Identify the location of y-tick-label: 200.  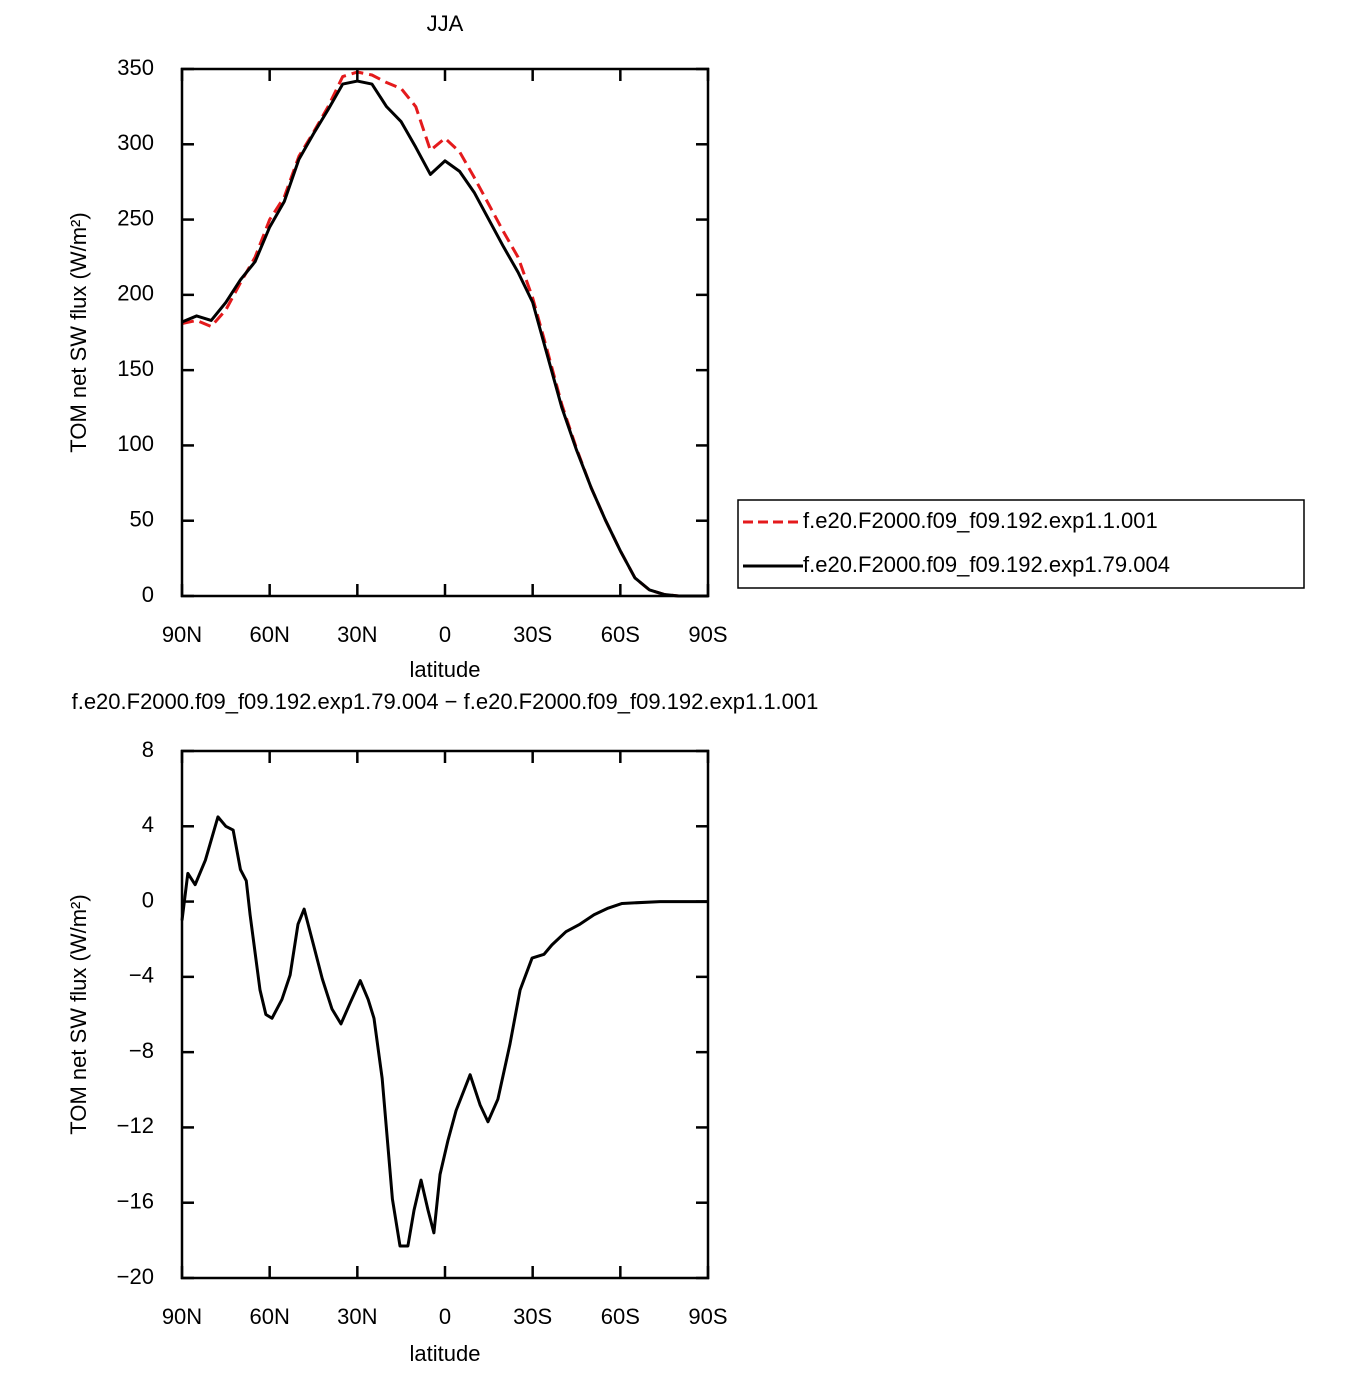
(135, 293).